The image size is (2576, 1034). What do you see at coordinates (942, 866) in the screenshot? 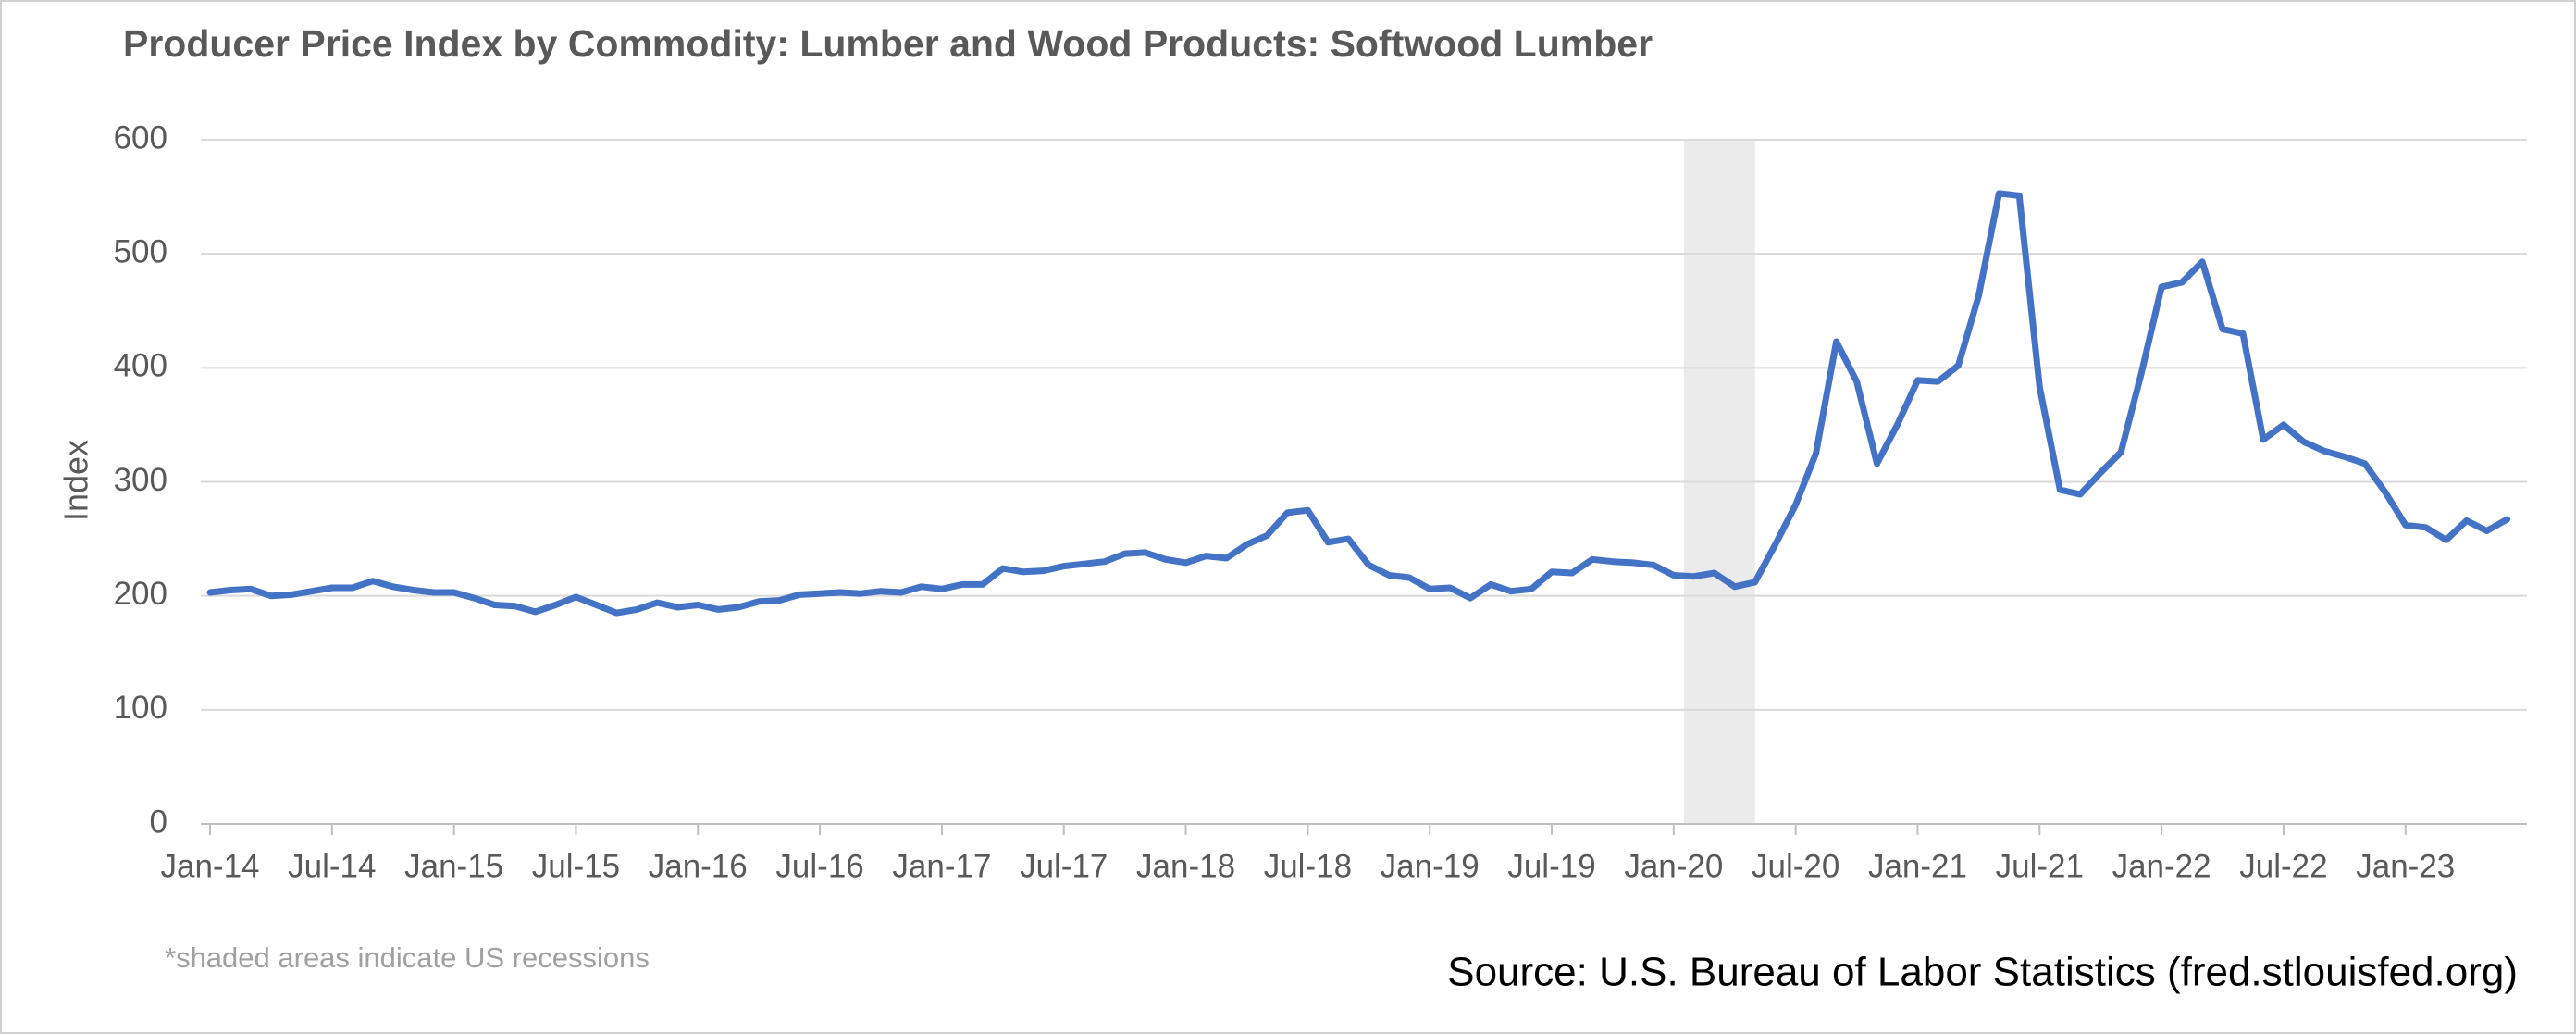
I see `x-tick-label: Jan-17` at bounding box center [942, 866].